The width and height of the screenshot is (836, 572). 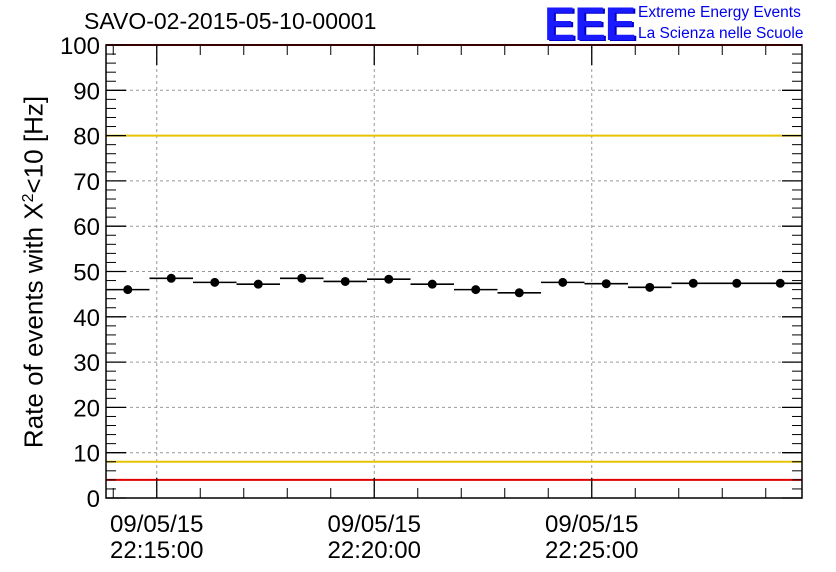 I want to click on x-tick-time-label: 22:20:00, so click(x=374, y=550).